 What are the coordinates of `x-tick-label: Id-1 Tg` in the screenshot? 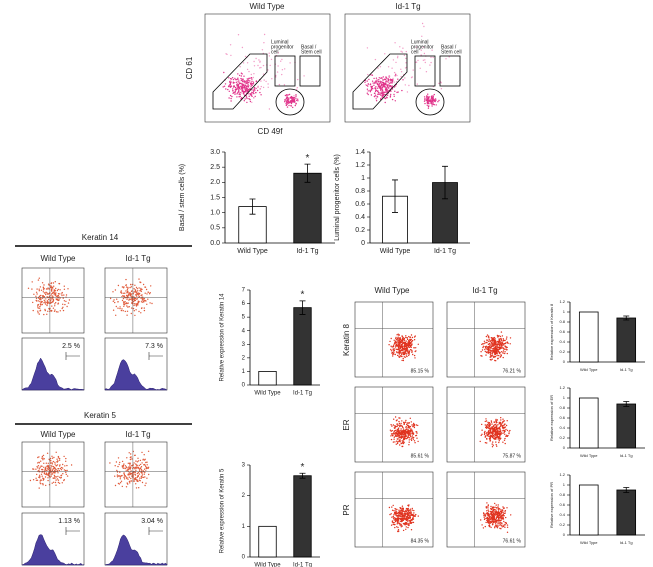 It's located at (445, 251).